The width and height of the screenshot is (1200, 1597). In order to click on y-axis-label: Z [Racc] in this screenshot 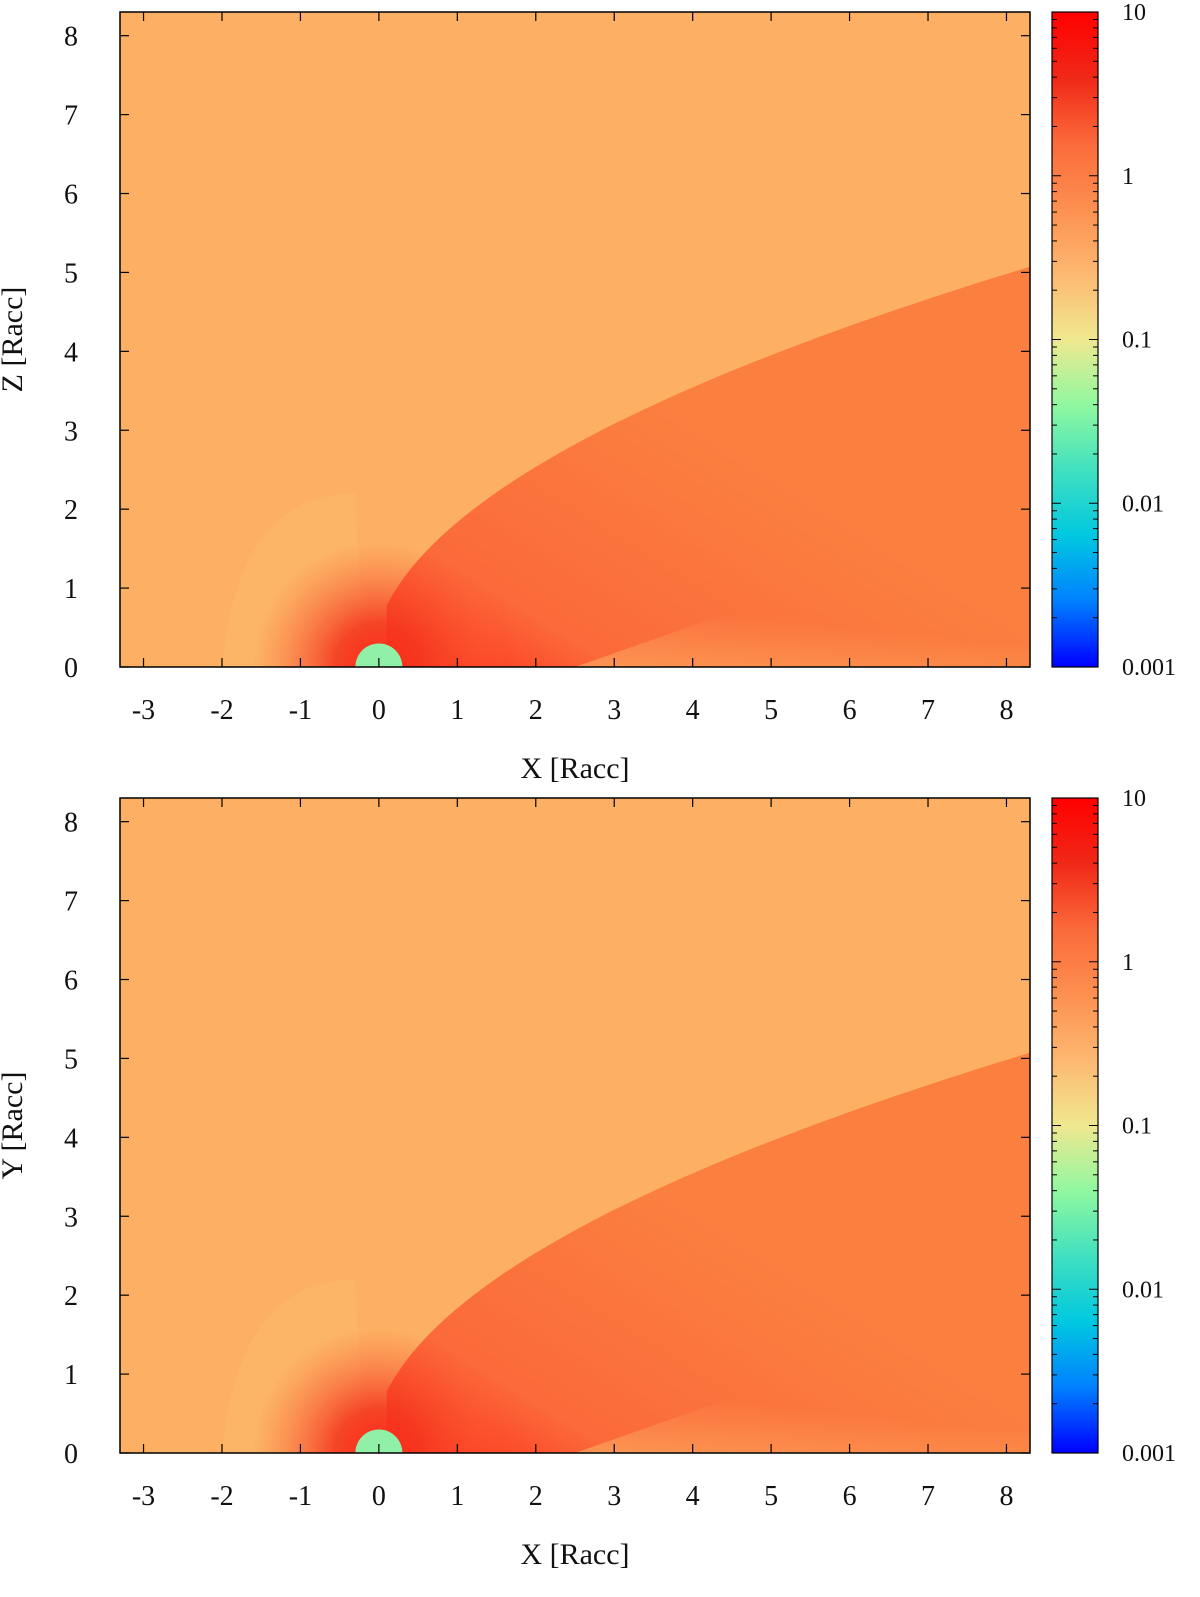, I will do `click(14, 340)`.